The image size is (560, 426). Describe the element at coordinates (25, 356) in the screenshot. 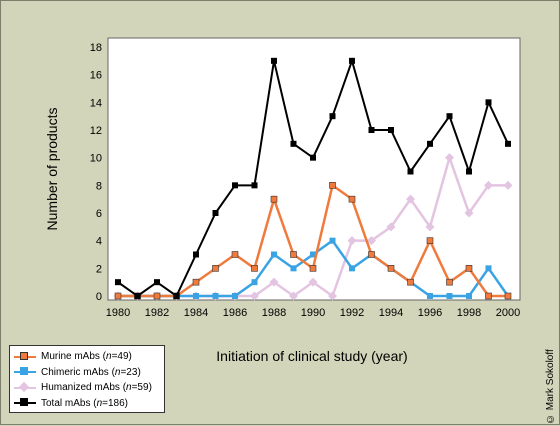

I see `legend-swatch-murine` at that location.